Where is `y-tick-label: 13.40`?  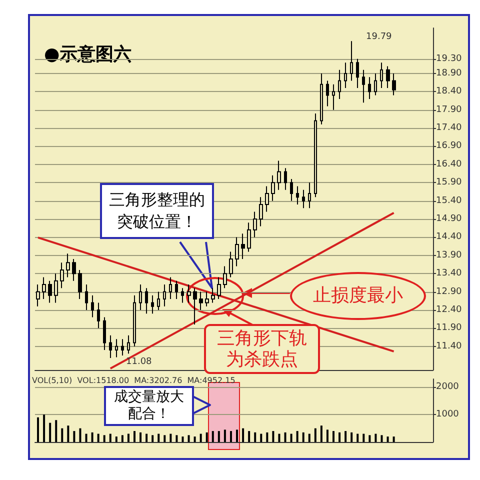
y-tick-label: 13.40 is located at coordinates (449, 273).